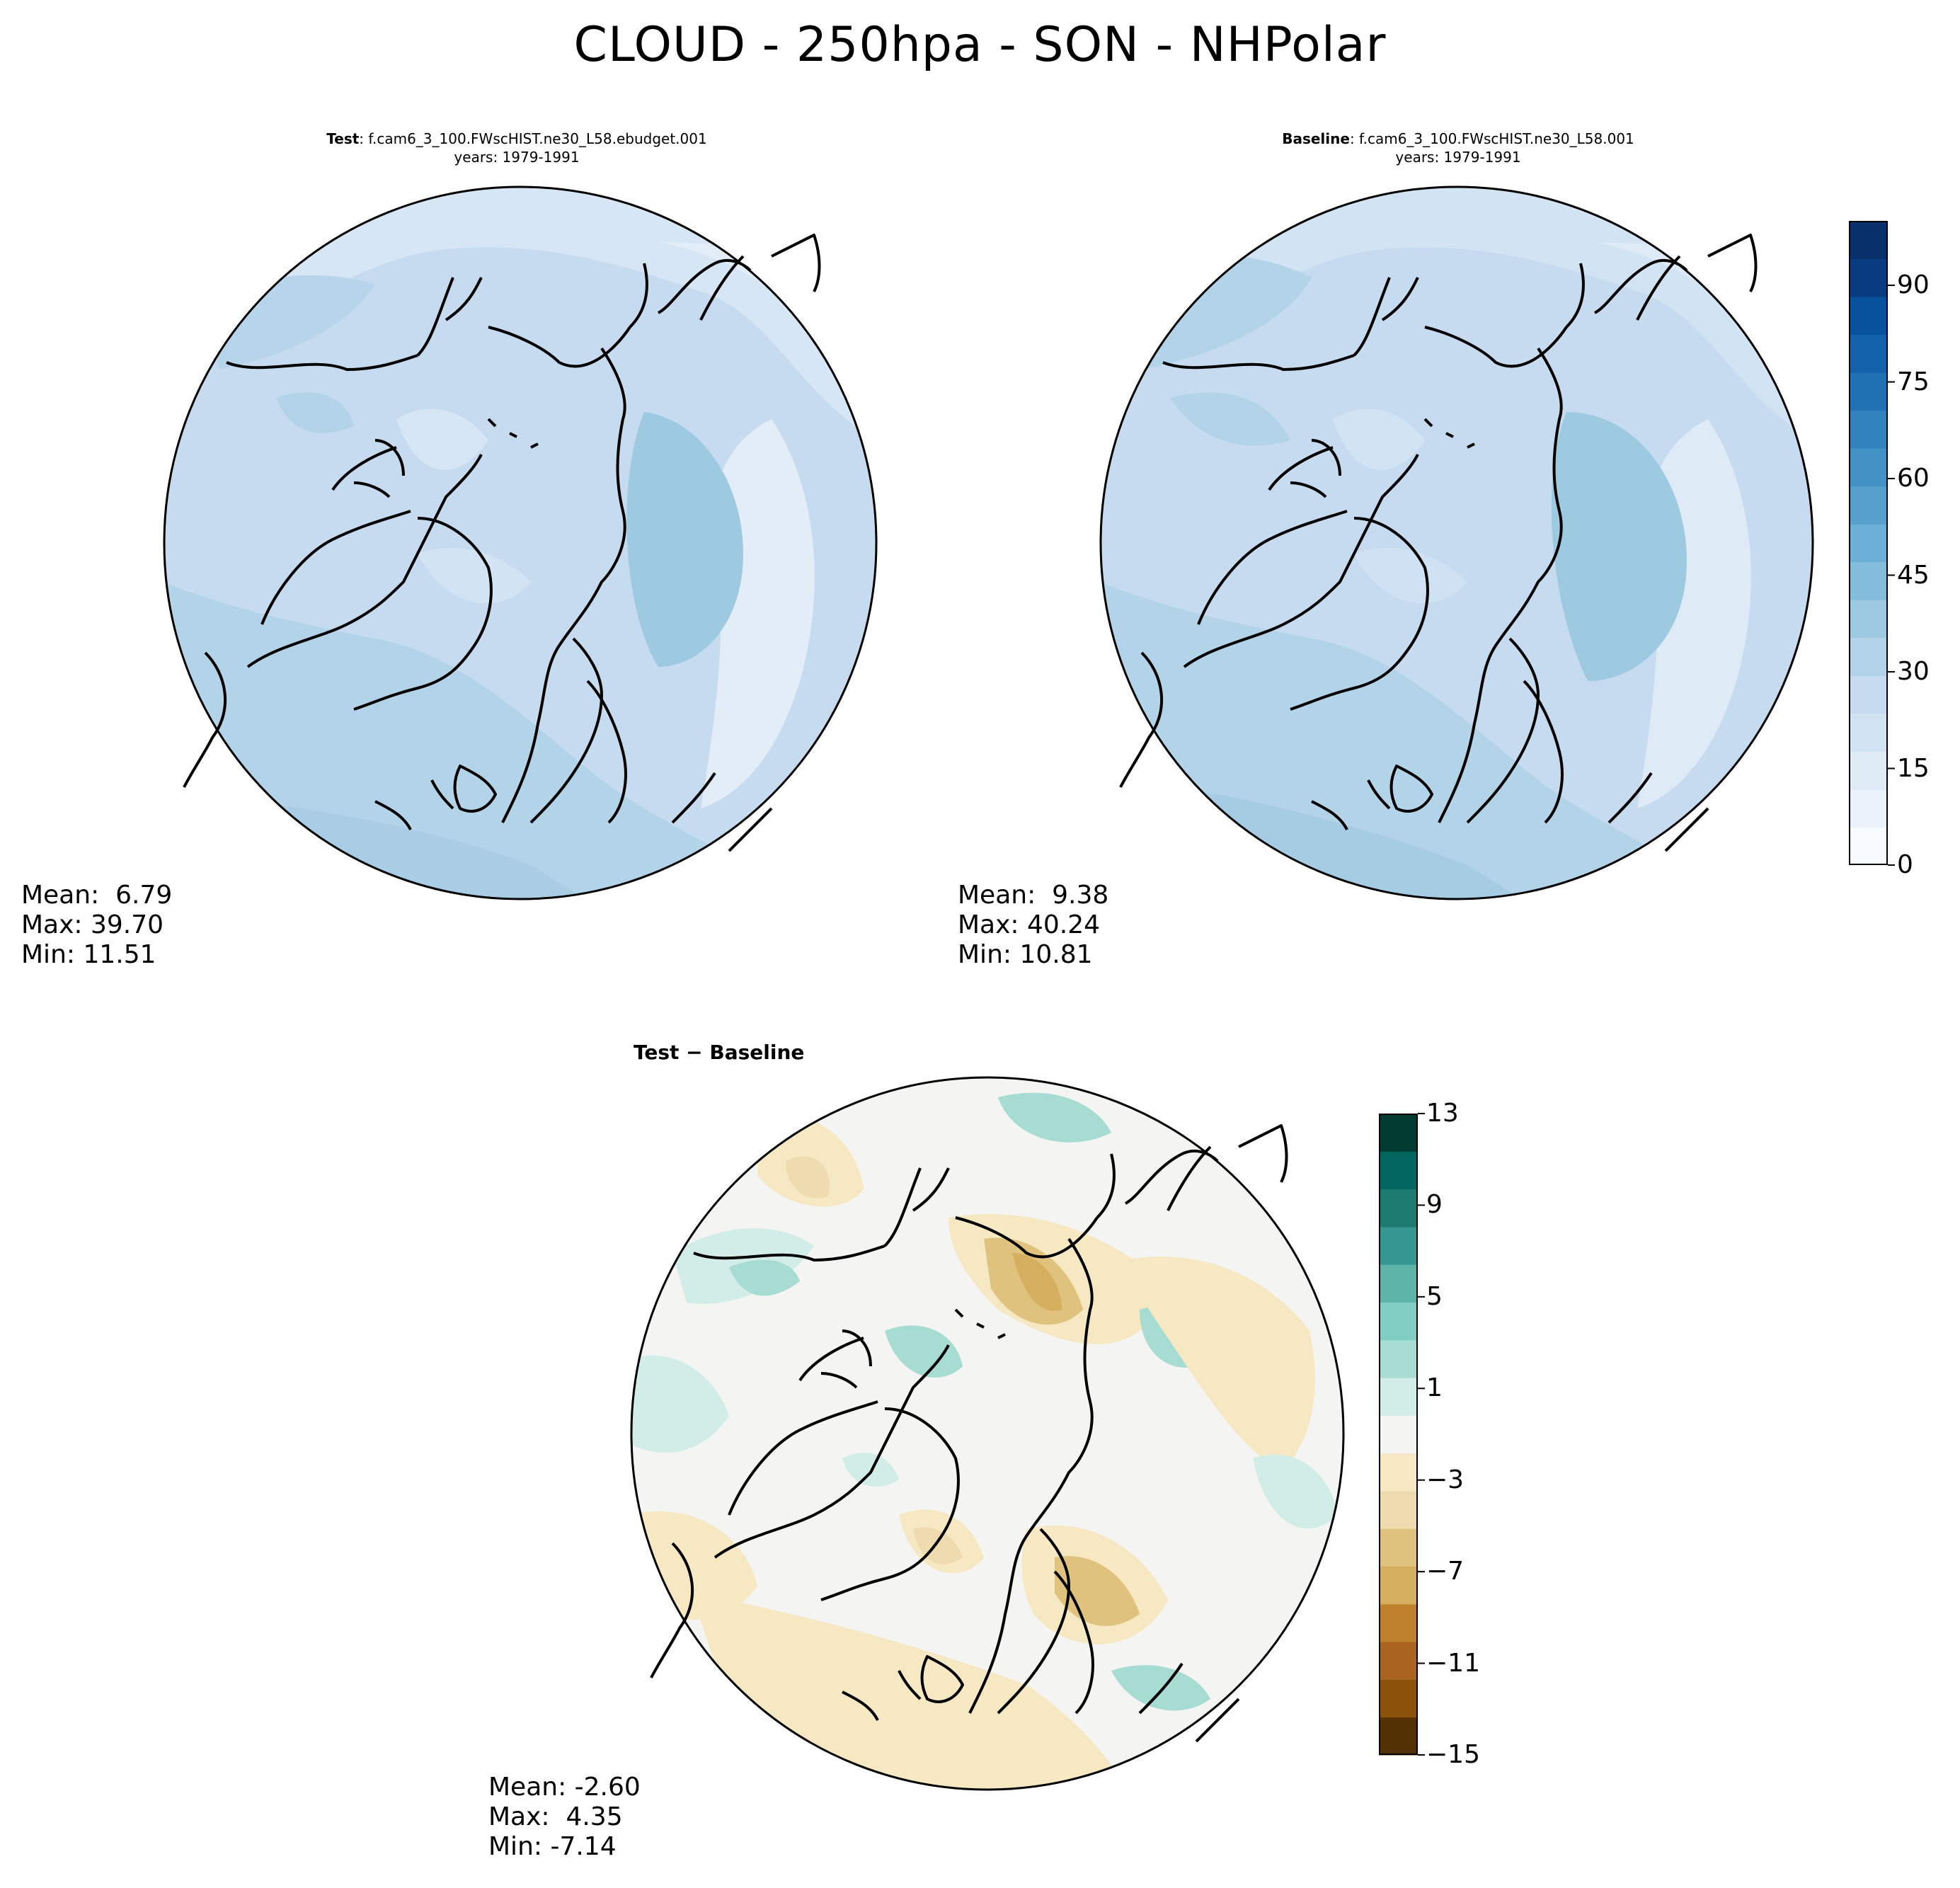 The image size is (1960, 1888). What do you see at coordinates (1033, 896) in the screenshot?
I see `baseline-mean: Mean: 9.38` at bounding box center [1033, 896].